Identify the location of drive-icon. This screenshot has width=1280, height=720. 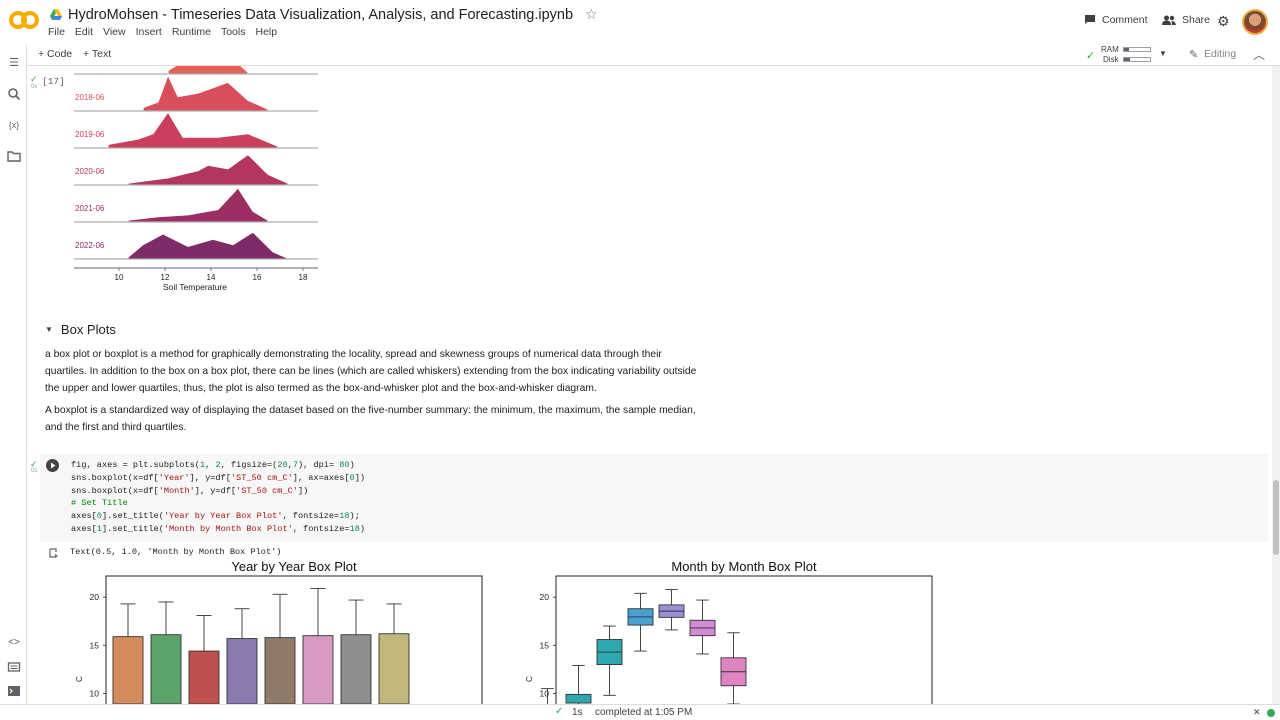
(56, 14).